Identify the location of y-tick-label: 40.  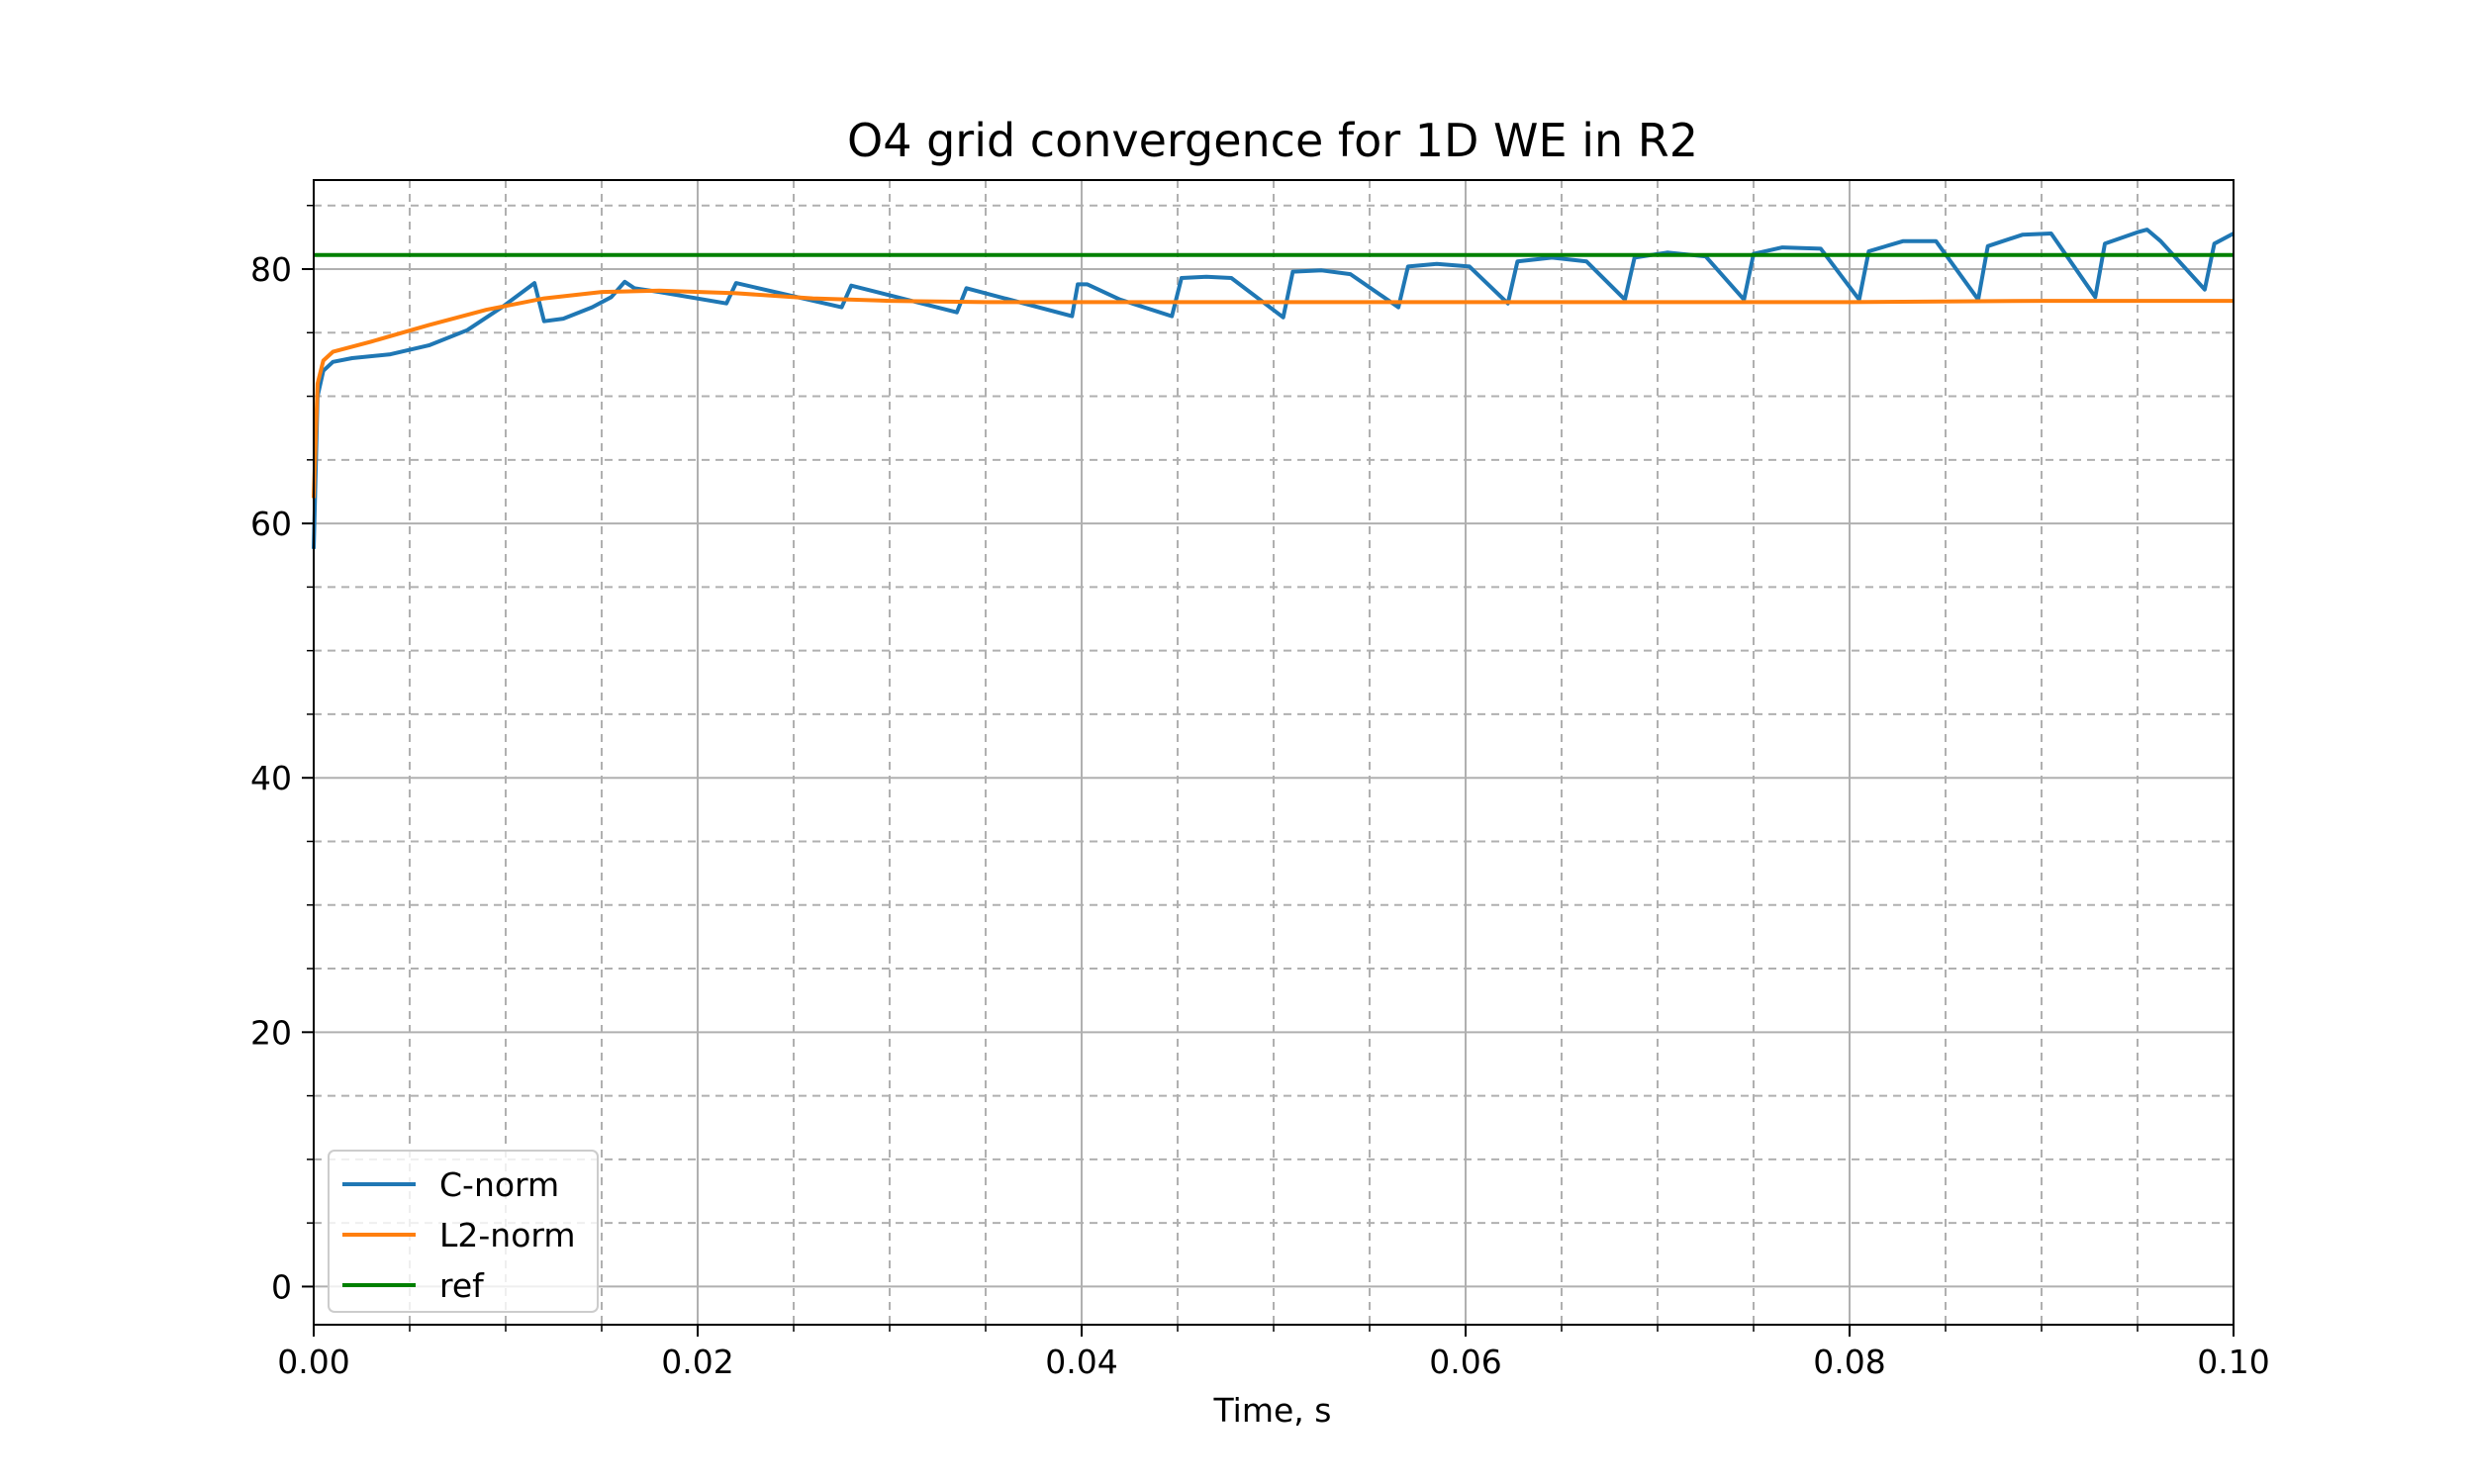
(271, 778).